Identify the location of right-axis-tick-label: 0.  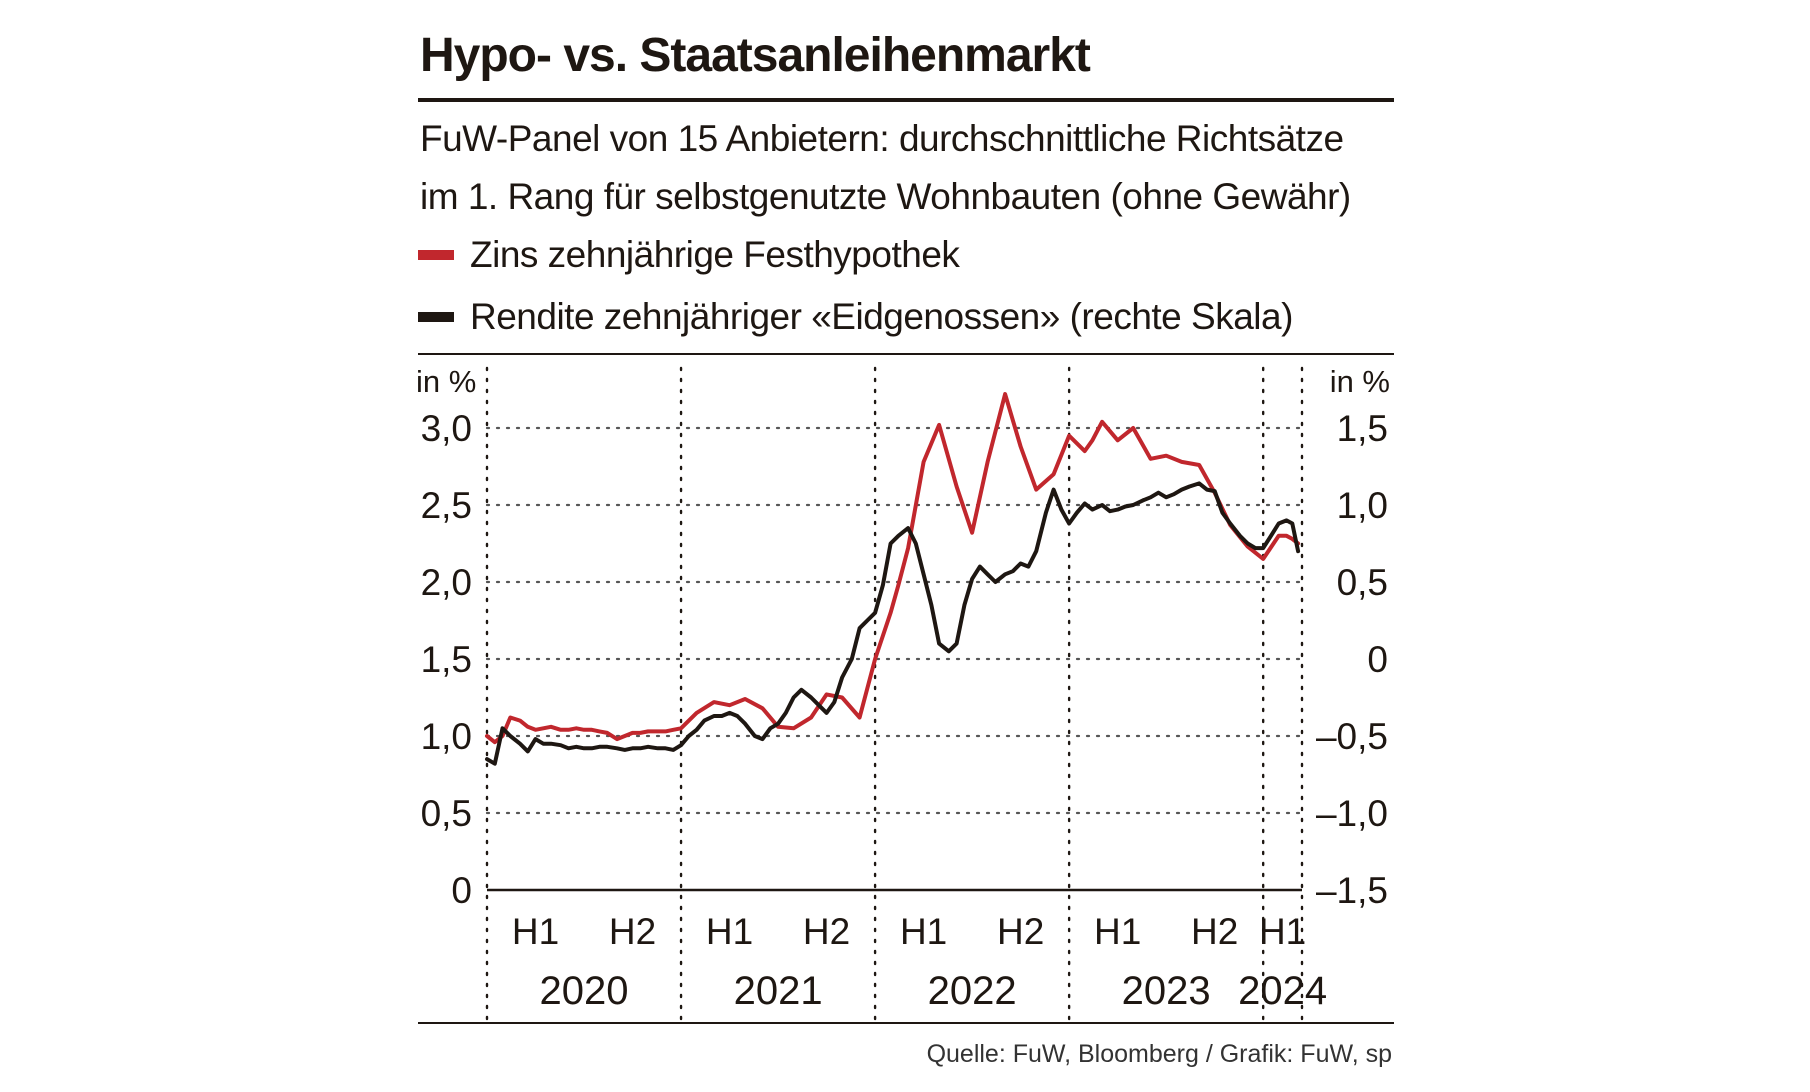
(1377, 659).